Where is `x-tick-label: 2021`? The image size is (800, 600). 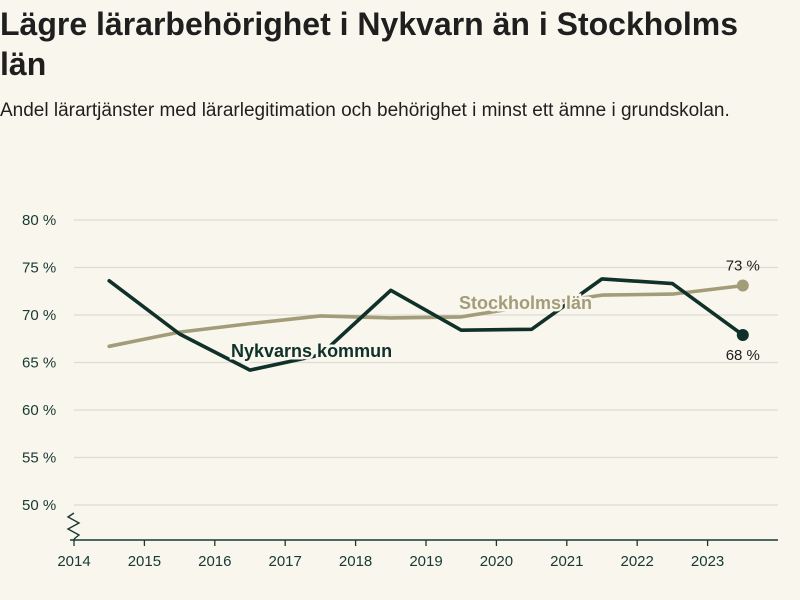
x-tick-label: 2021 is located at coordinates (566, 561).